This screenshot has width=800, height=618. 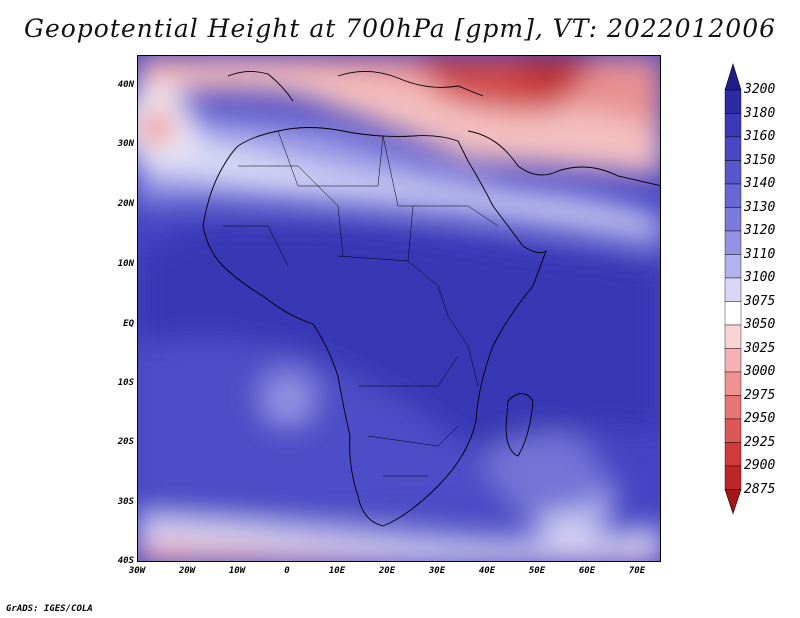 What do you see at coordinates (487, 571) in the screenshot?
I see `lon-label-40e: 40E` at bounding box center [487, 571].